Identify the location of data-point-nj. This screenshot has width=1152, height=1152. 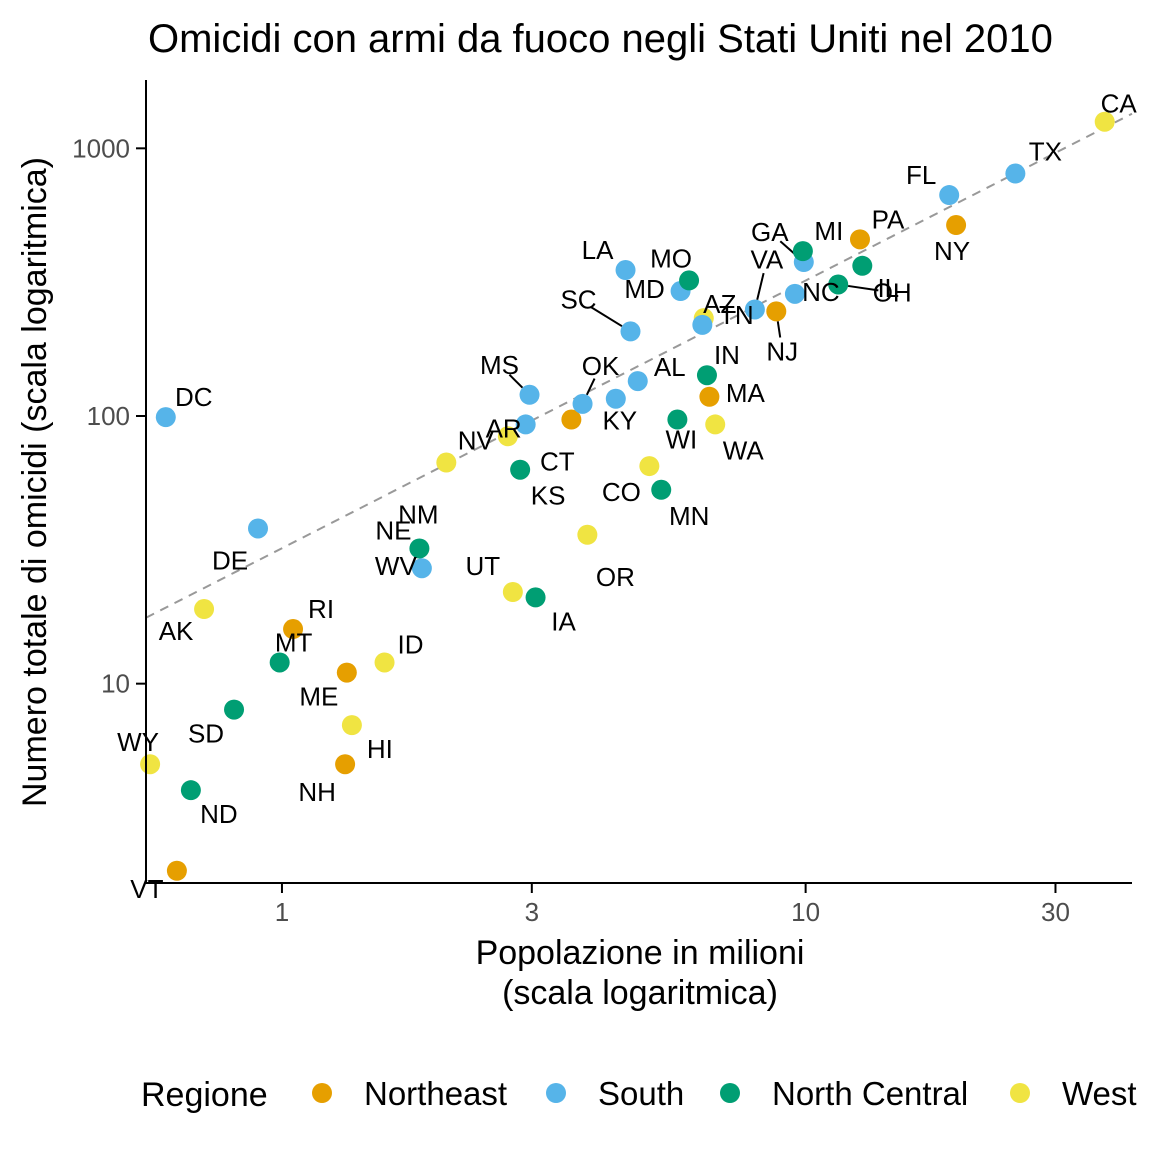
(776, 311).